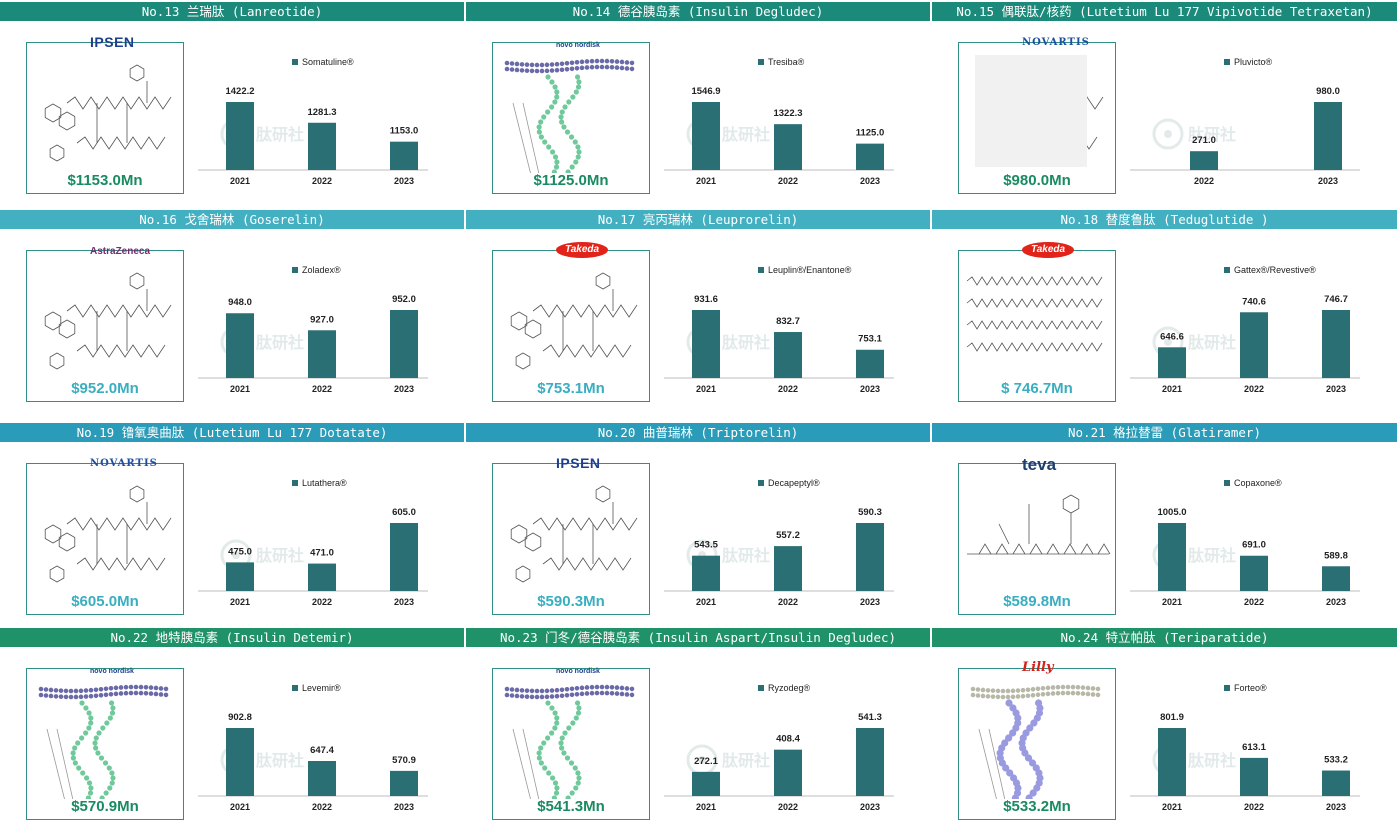 The image size is (1397, 834). Describe the element at coordinates (789, 543) in the screenshot. I see `sales-bar-chart: 肽研社 543.5 2021 557.2 2022 590.3 2023` at that location.